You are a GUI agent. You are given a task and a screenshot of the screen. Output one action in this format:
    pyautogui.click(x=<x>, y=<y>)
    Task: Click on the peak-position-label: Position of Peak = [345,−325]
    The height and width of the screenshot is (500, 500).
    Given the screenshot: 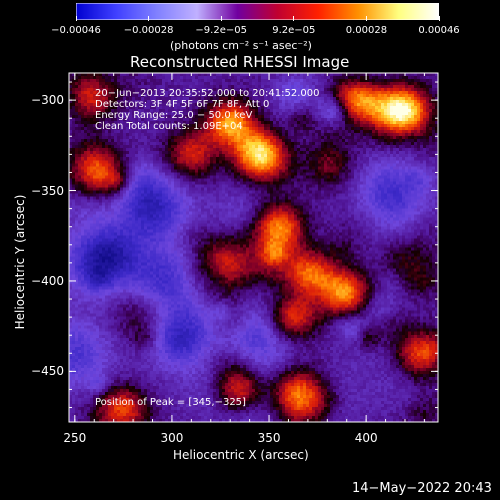 What is the action you would take?
    pyautogui.click(x=170, y=402)
    